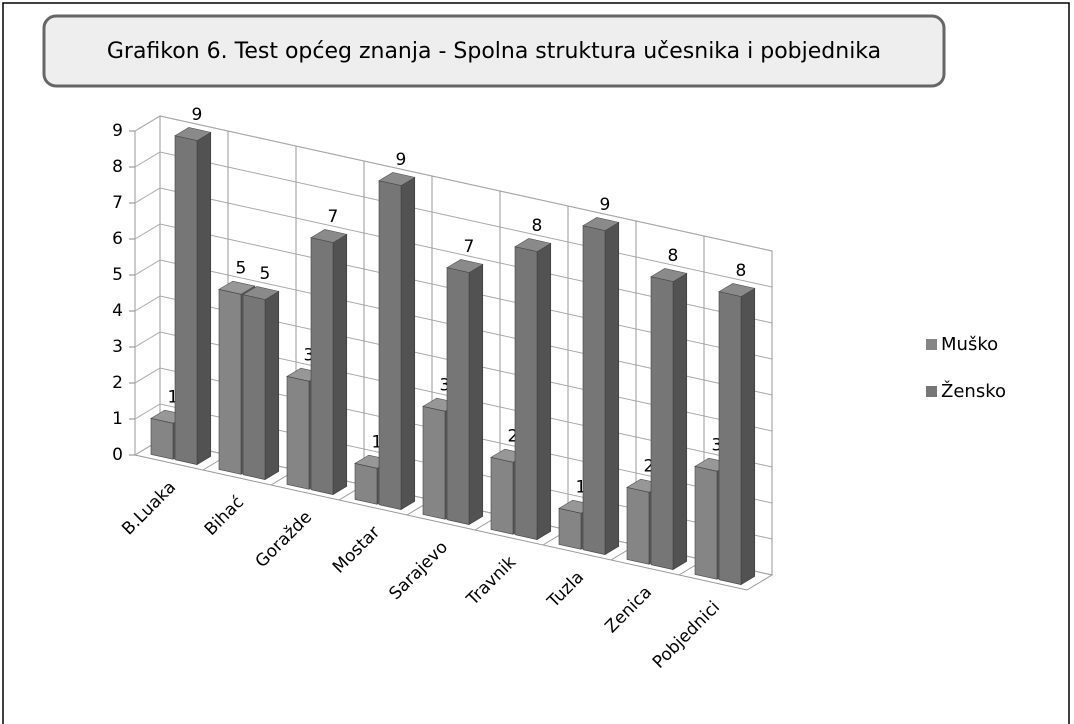 The width and height of the screenshot is (1074, 724). What do you see at coordinates (224, 515) in the screenshot?
I see `x-tick-label: Bihać` at bounding box center [224, 515].